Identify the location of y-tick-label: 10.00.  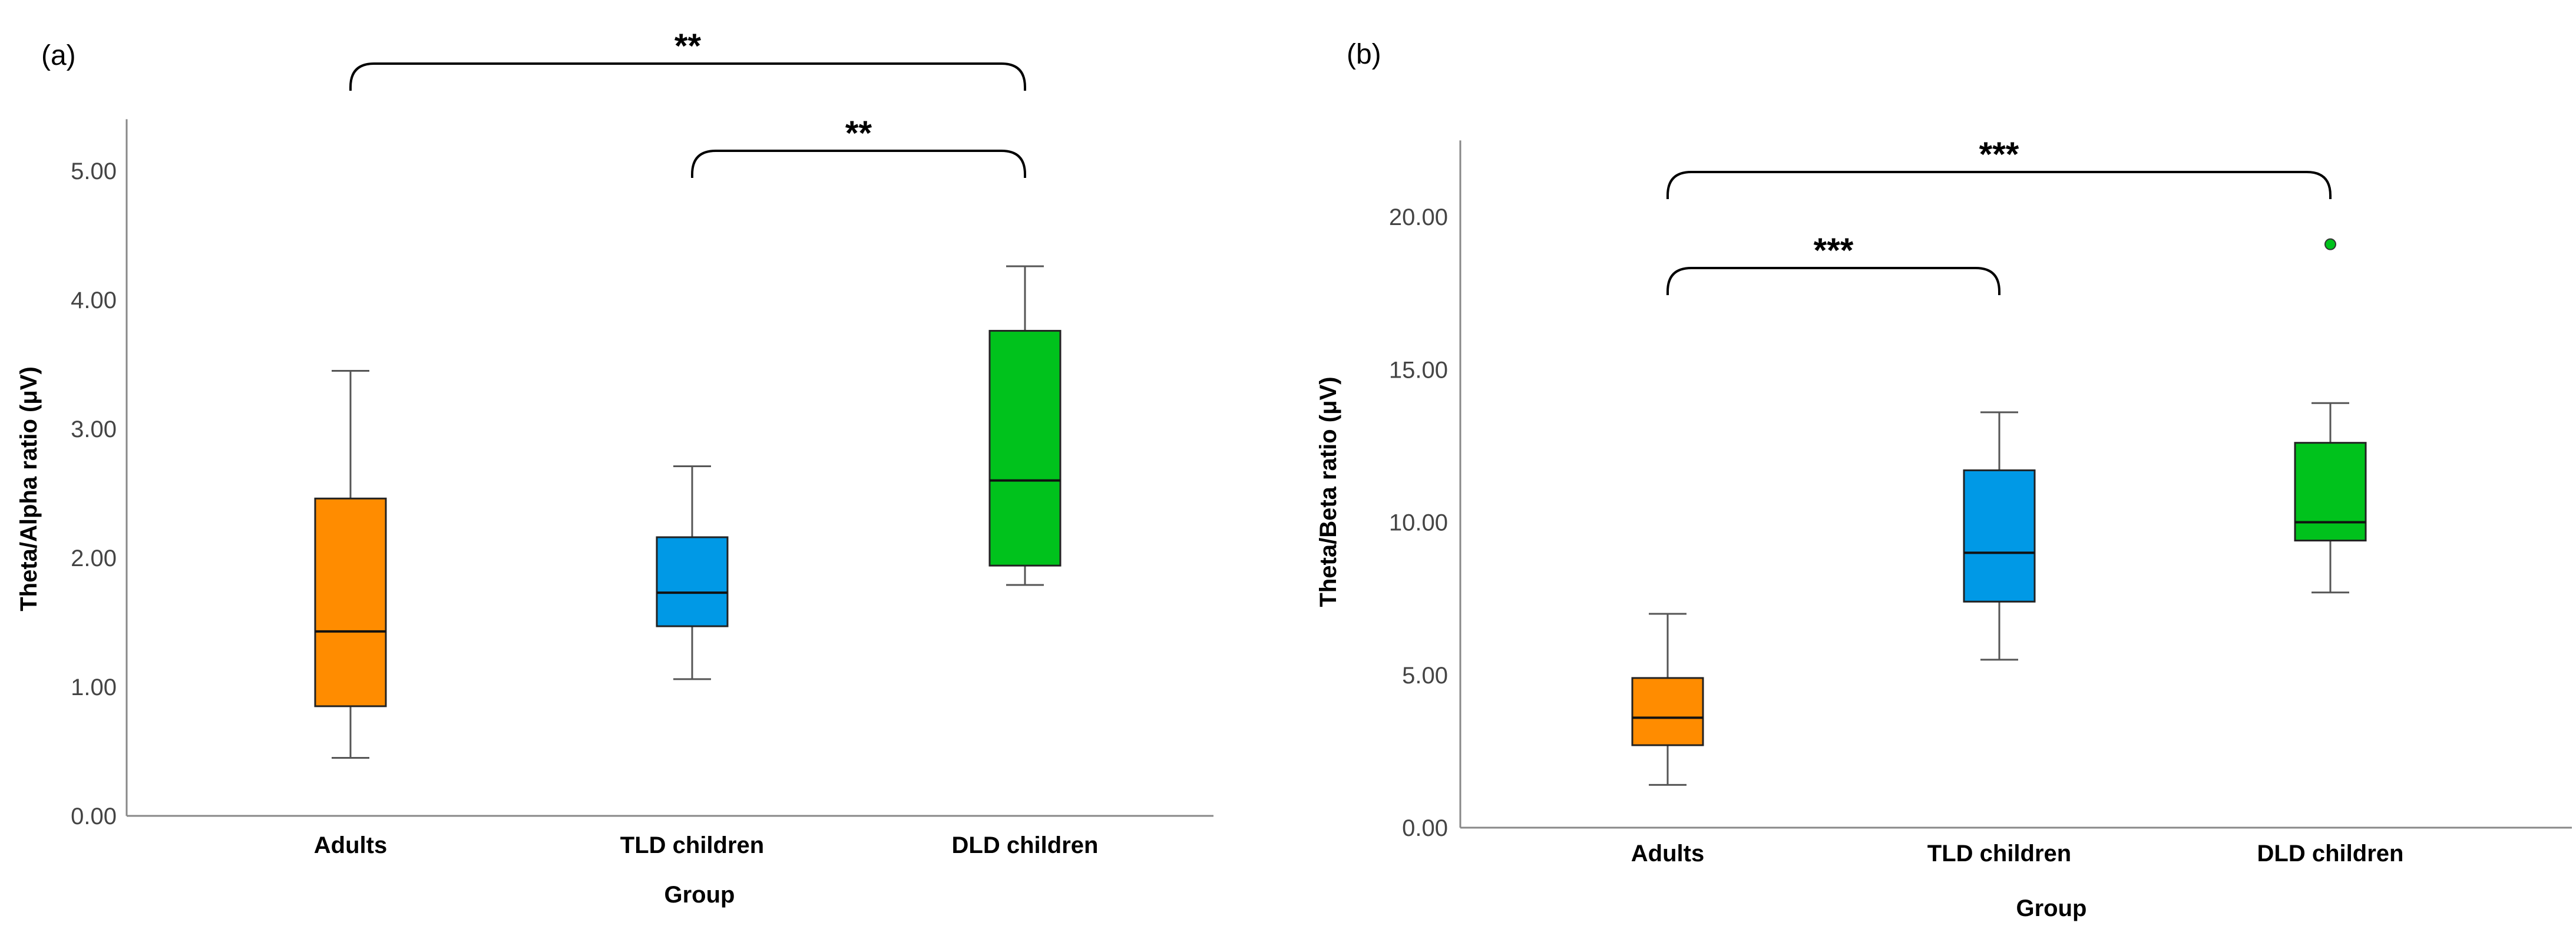
(1418, 523).